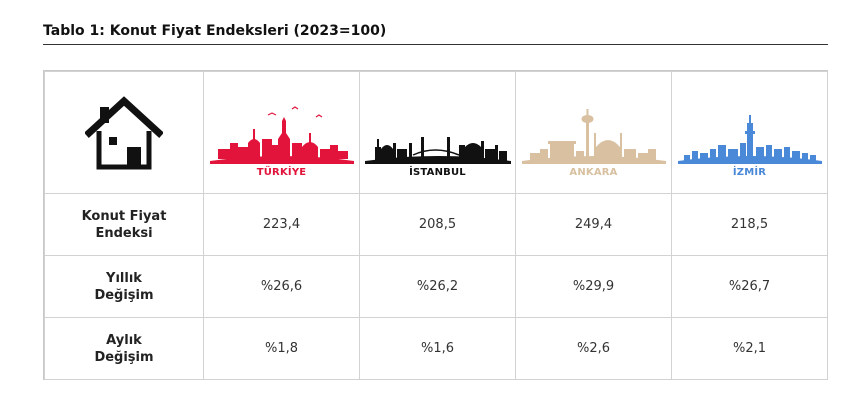 This screenshot has height=416, width=843. I want to click on table-cell: %26,2, so click(437, 286).